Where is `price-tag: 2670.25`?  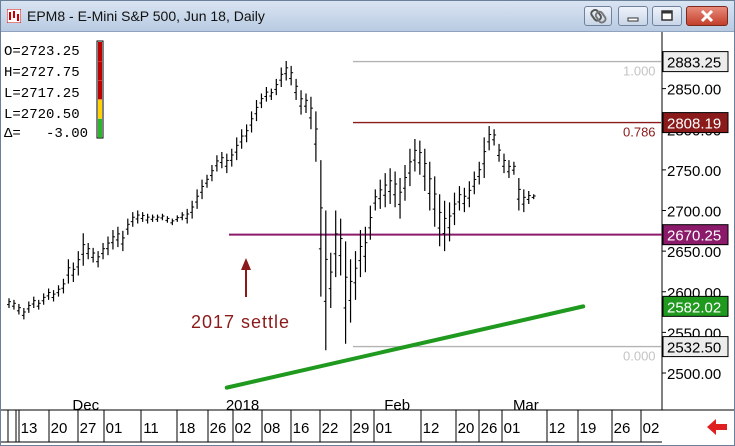
price-tag: 2670.25 is located at coordinates (695, 235).